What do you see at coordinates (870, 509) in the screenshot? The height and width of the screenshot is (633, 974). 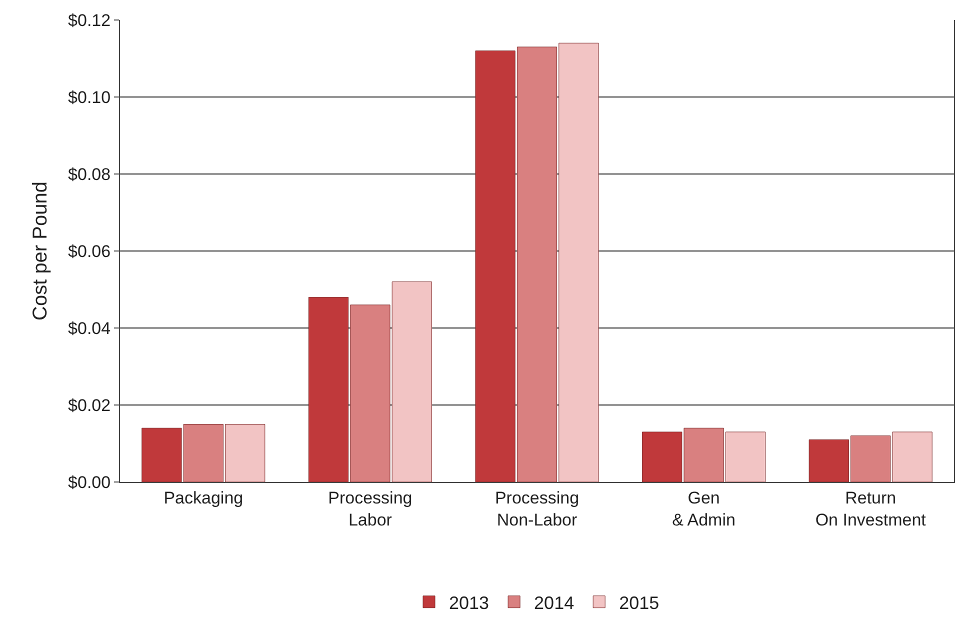 I see `x-tick-label: Return On Investment` at bounding box center [870, 509].